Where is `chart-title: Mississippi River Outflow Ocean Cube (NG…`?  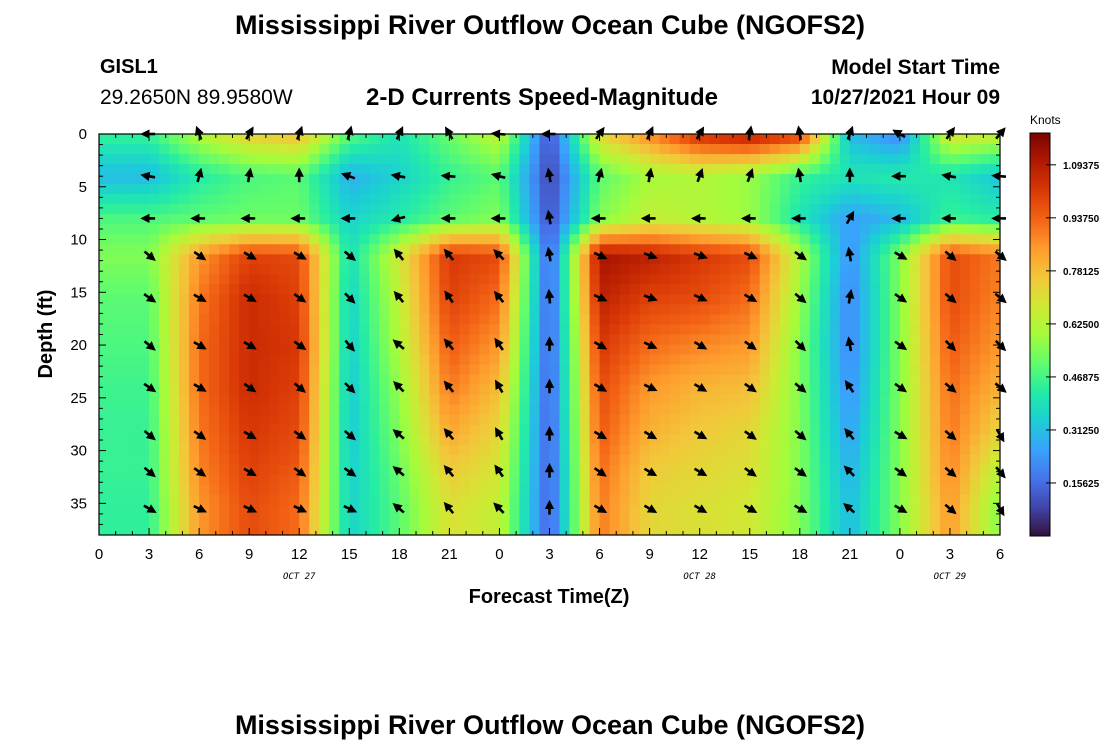 chart-title: Mississippi River Outflow Ocean Cube (NG… is located at coordinates (550, 25).